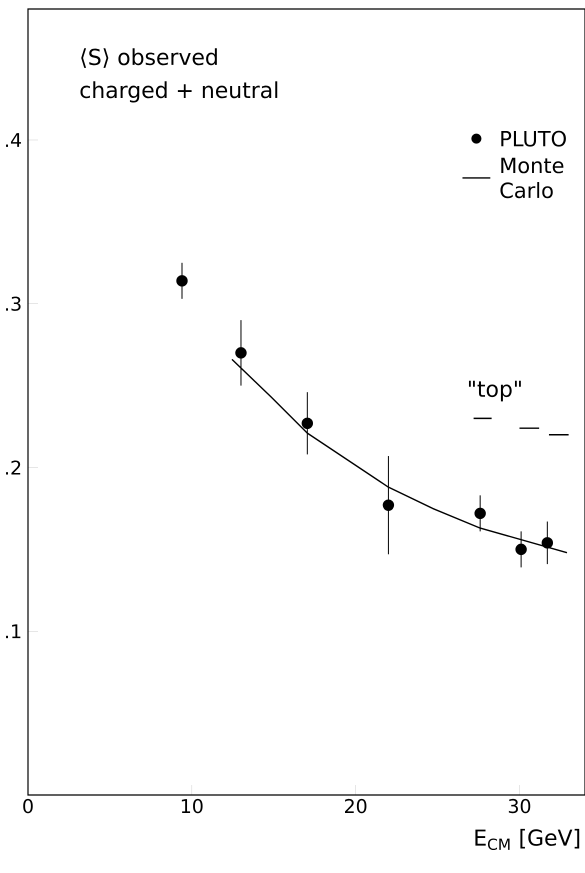 Image resolution: width=585 pixels, height=873 pixels. I want to click on legend-label: PLUTO, so click(533, 138).